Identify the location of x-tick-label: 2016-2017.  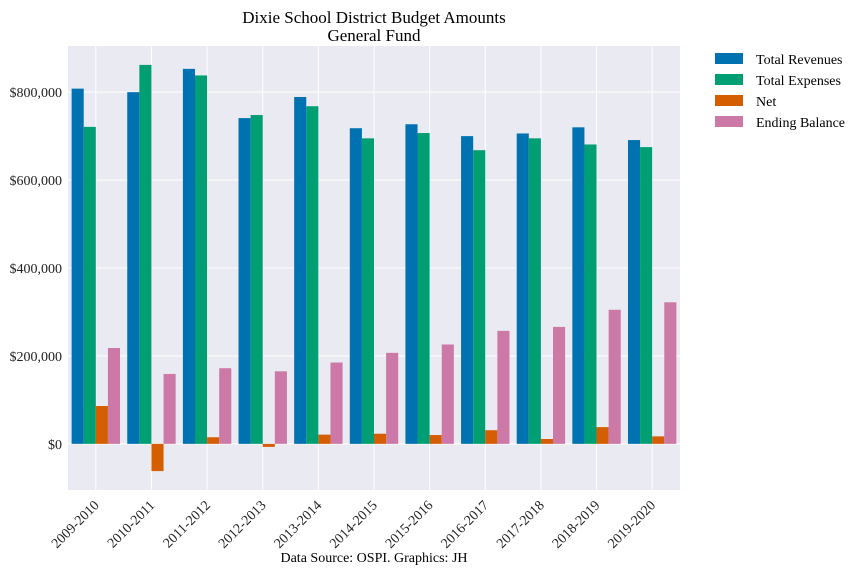
(466, 525).